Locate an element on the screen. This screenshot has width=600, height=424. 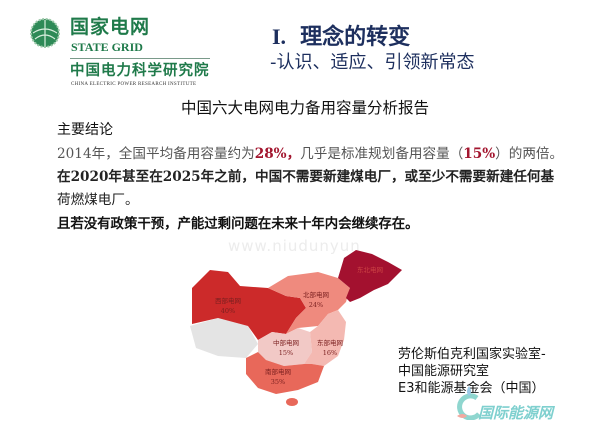
value-north: 24% is located at coordinates (316, 305).